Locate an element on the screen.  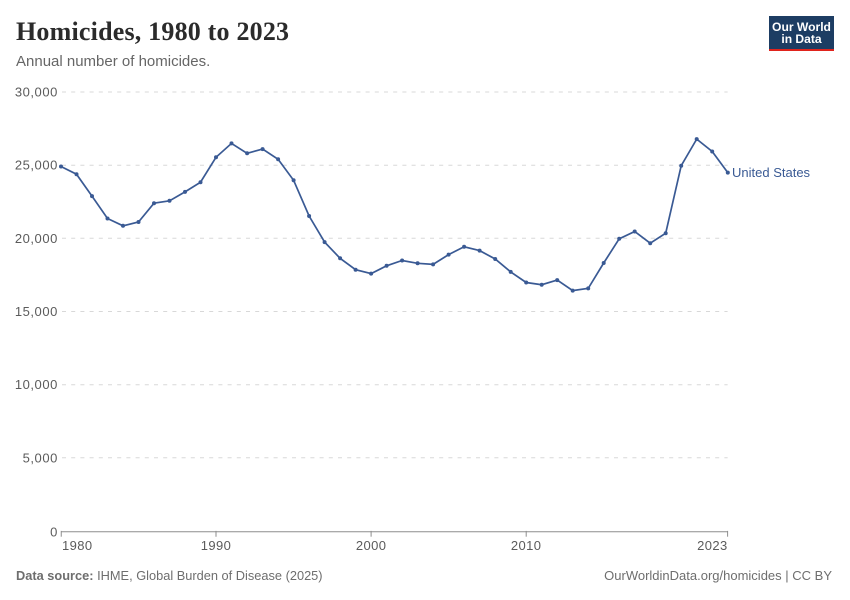
svg-text: 2010 is located at coordinates (526, 545).